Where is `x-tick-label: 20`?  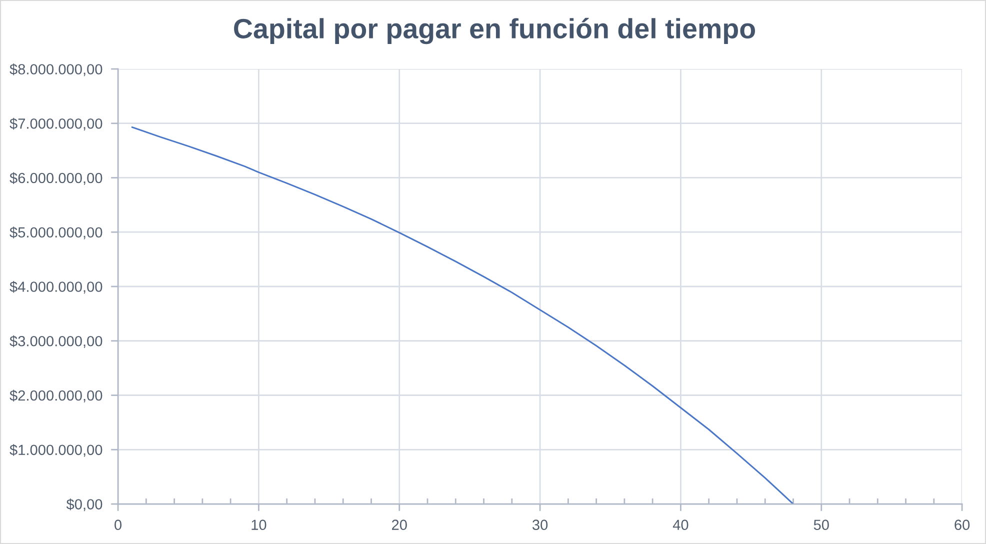 x-tick-label: 20 is located at coordinates (399, 525).